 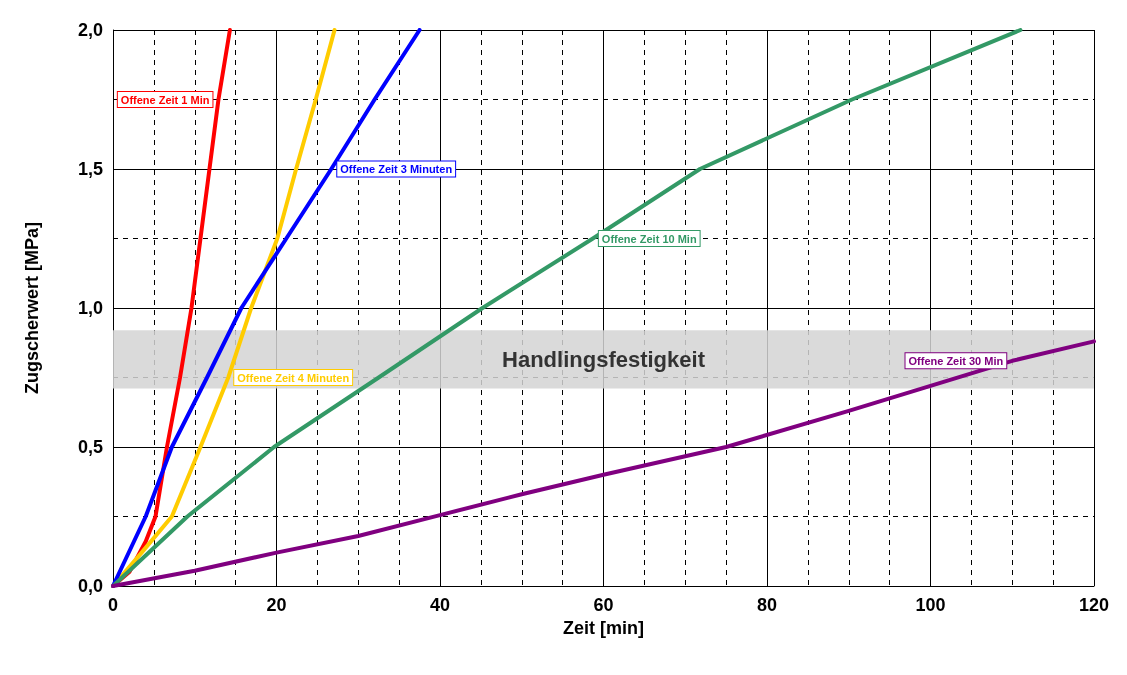 I want to click on x-tick-label: 40, so click(x=440, y=605).